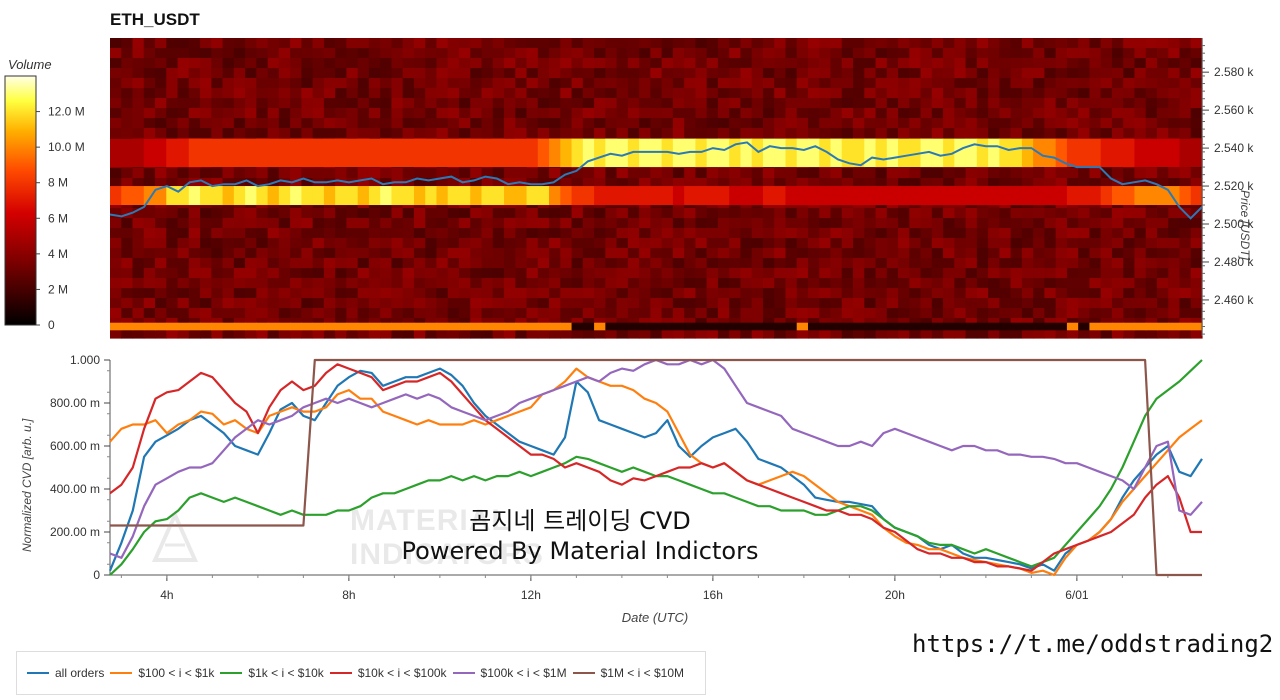  Describe the element at coordinates (65, 673) in the screenshot. I see `legend-item: all orders` at that location.